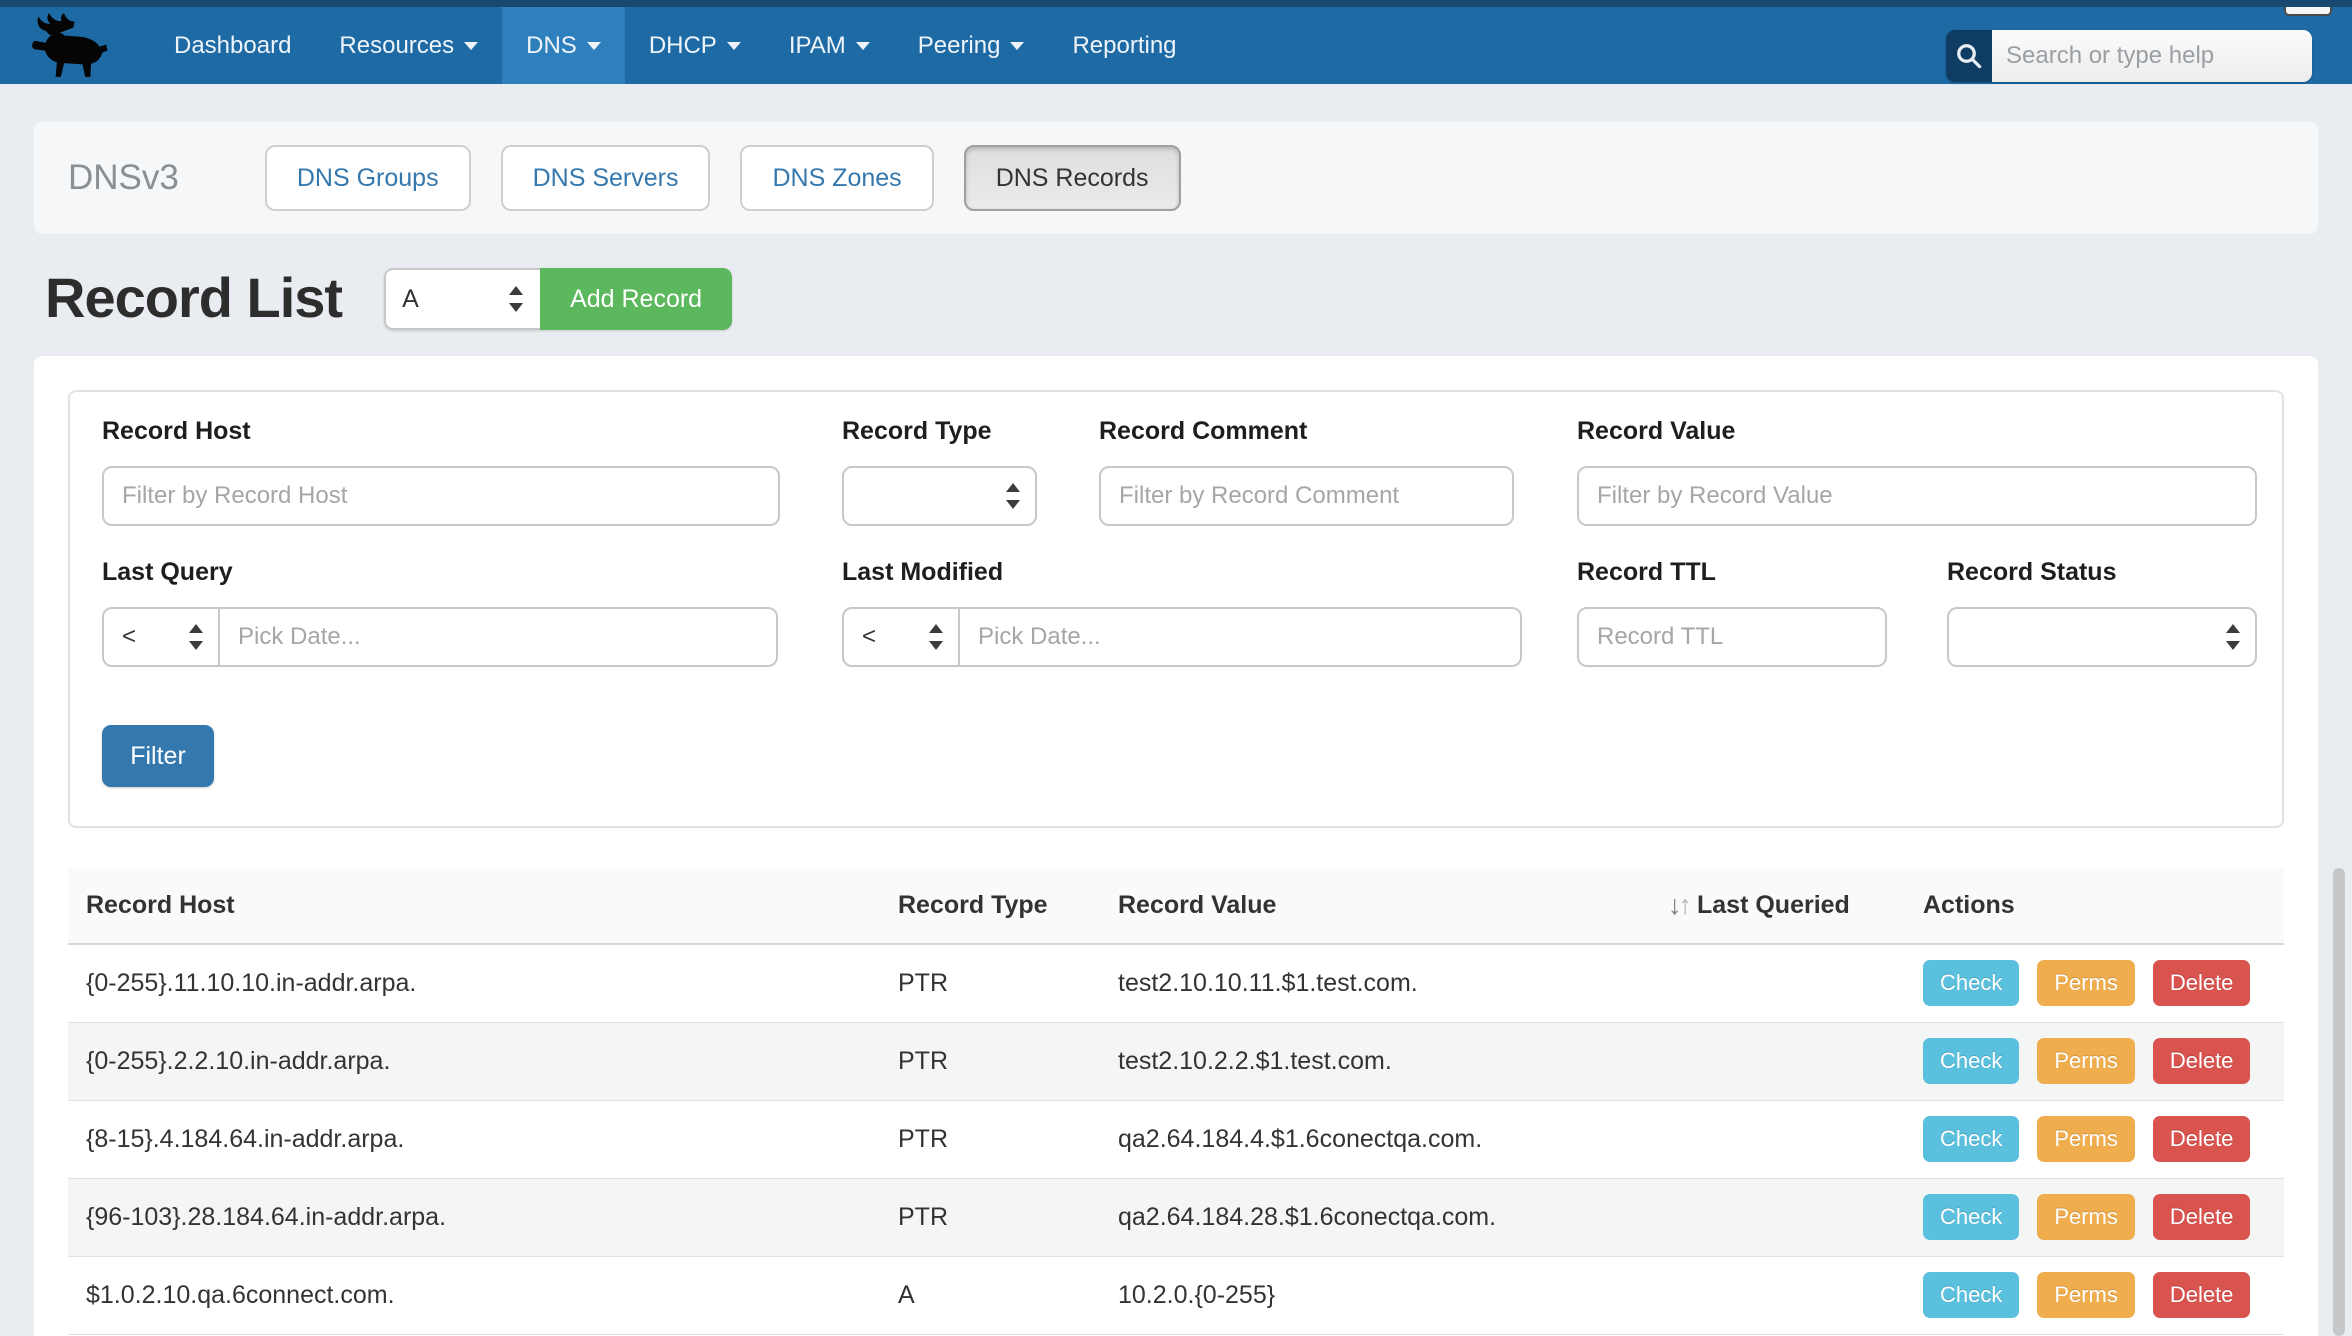 The width and height of the screenshot is (2352, 1336). I want to click on record-host-label: Record Host, so click(176, 431).